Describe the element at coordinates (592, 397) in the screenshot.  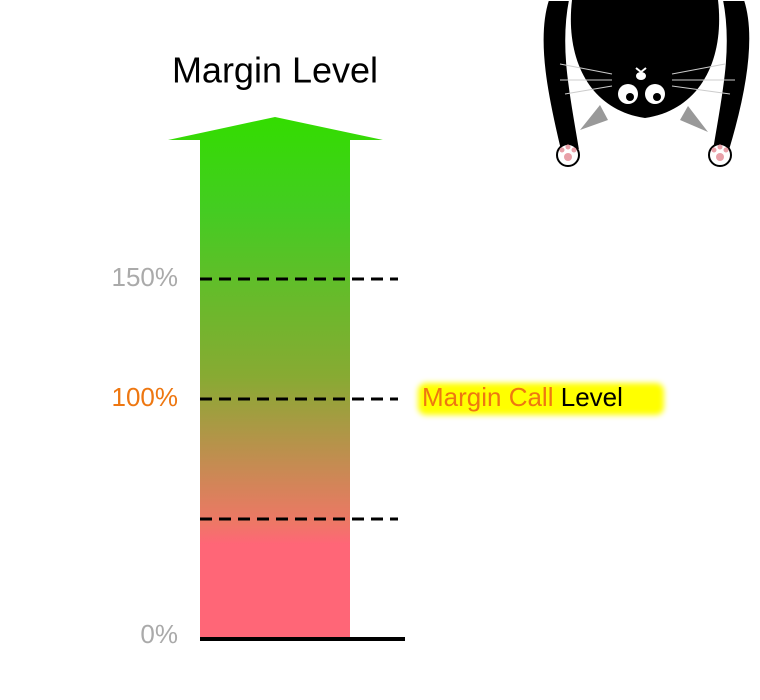
I see `callout-rest: Level` at that location.